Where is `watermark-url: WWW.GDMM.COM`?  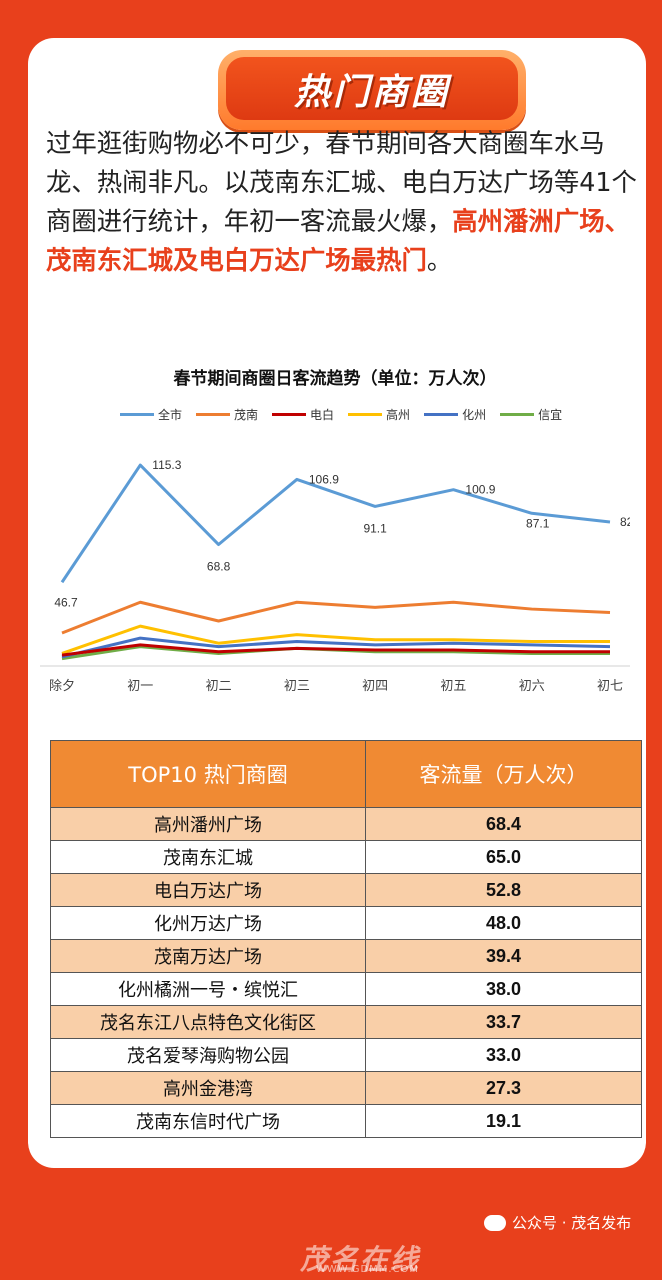
watermark-url: WWW.GDMM.COM is located at coordinates (368, 1269).